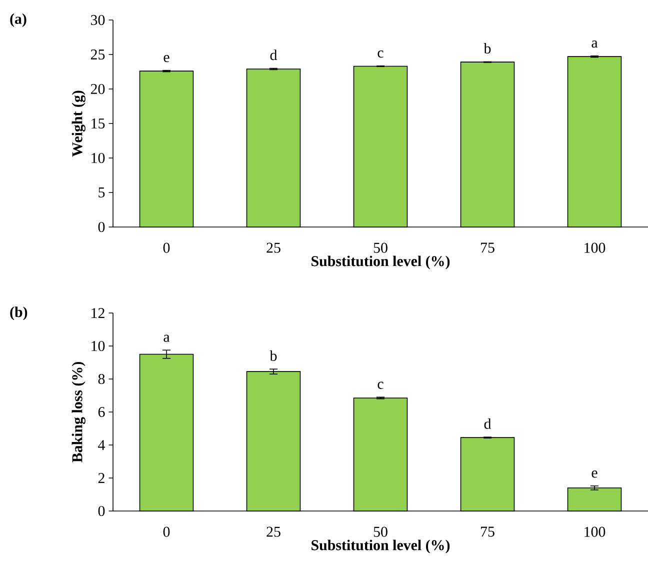 The image size is (648, 580). Describe the element at coordinates (98, 313) in the screenshot. I see `y-tick-label: 12` at that location.